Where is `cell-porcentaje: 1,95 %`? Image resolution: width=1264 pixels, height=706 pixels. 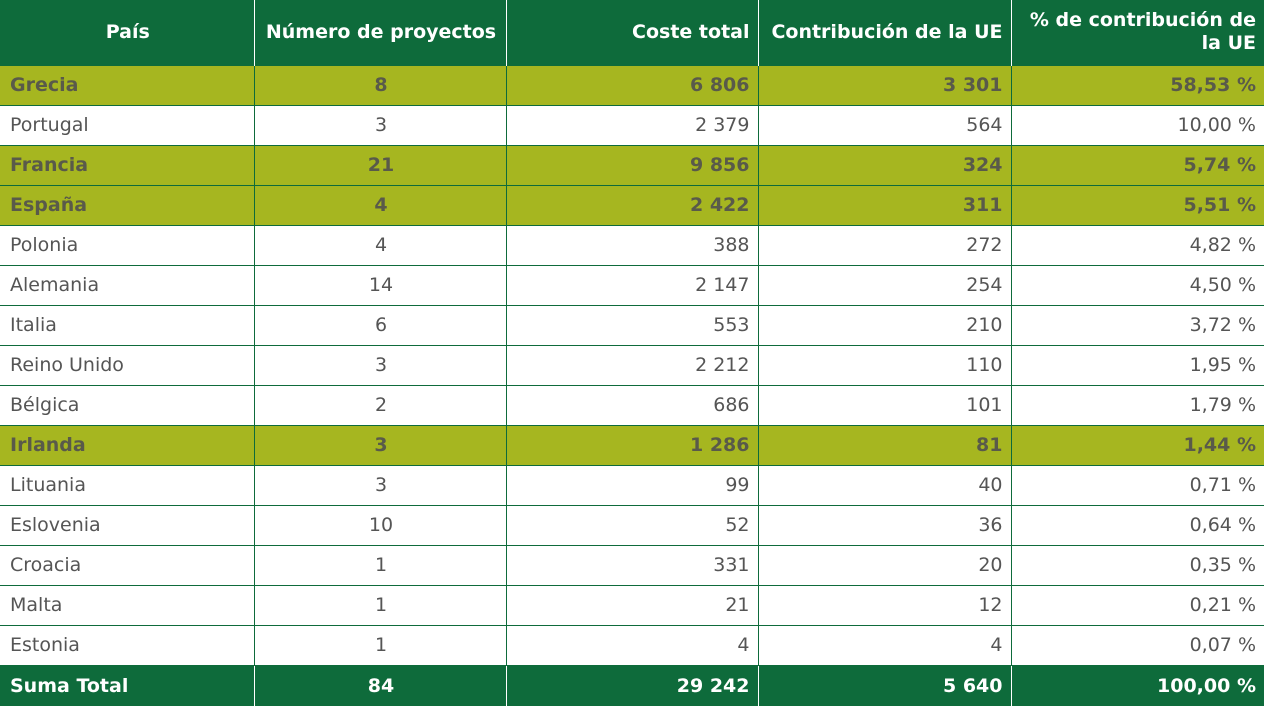
cell-porcentaje: 1,95 % is located at coordinates (1137, 365).